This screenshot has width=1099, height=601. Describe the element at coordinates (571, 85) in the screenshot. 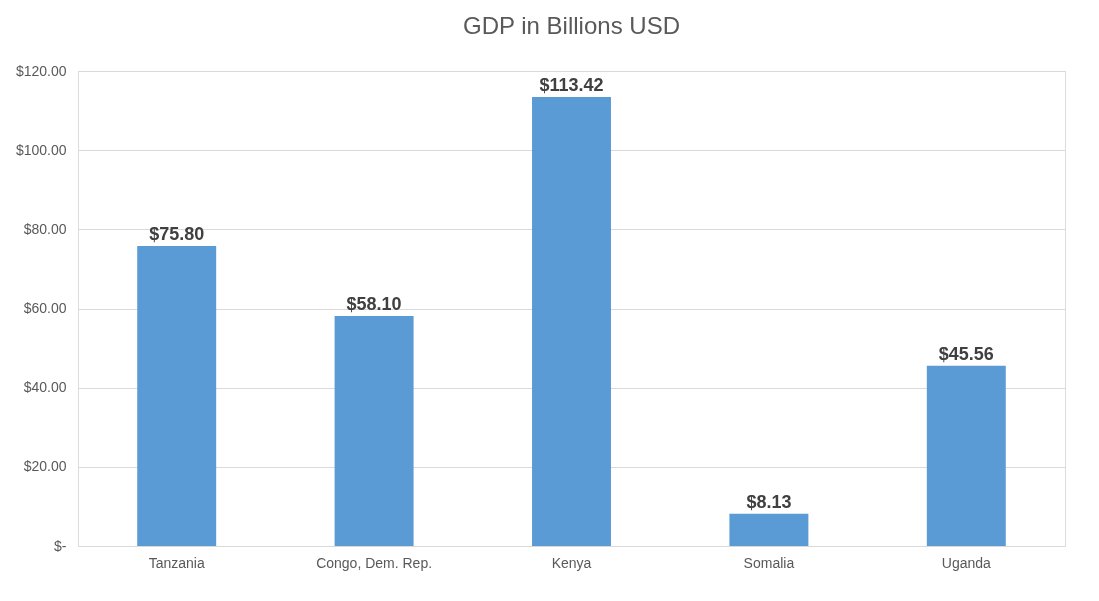

I see `data-label: $113.42` at that location.